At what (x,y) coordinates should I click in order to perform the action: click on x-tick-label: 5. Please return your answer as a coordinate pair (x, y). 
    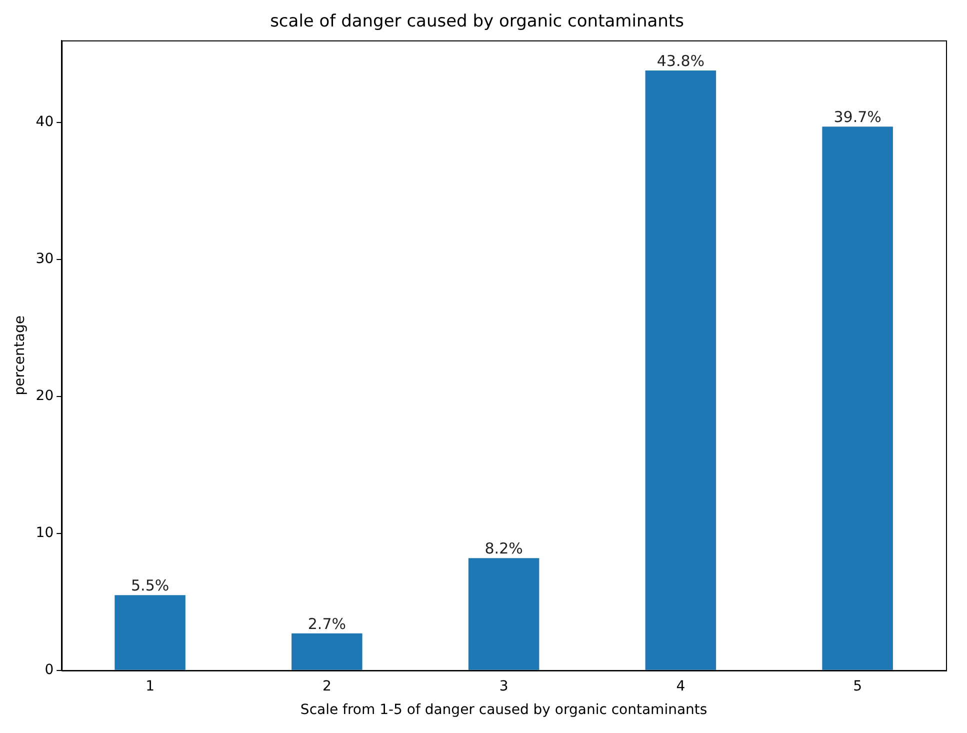
    Looking at the image, I should click on (857, 686).